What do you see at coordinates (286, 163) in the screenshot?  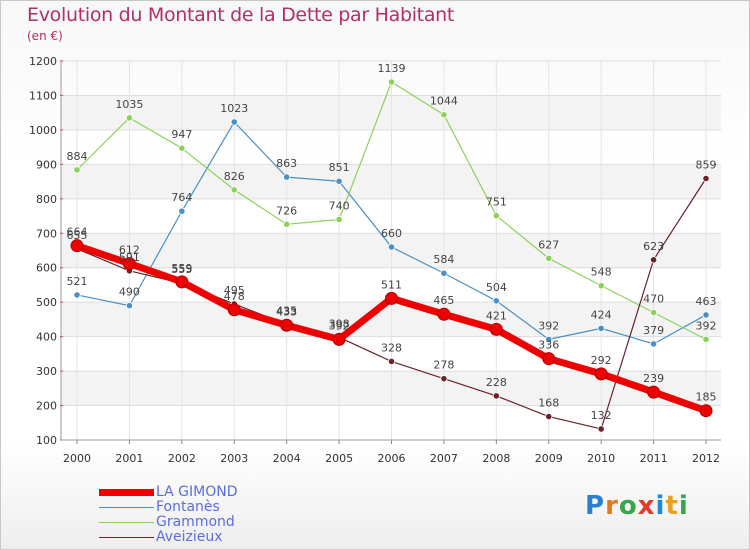 I see `data-label: 863` at bounding box center [286, 163].